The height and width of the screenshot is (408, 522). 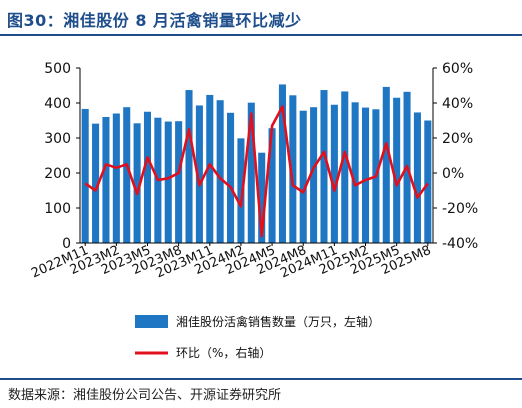 I want to click on left-tick-label: 200, so click(x=57, y=174).